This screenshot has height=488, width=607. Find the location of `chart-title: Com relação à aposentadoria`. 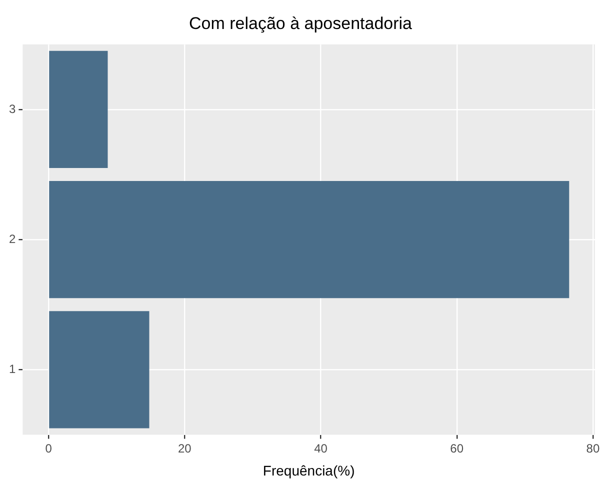

chart-title: Com relação à aposentadoria is located at coordinates (300, 23).